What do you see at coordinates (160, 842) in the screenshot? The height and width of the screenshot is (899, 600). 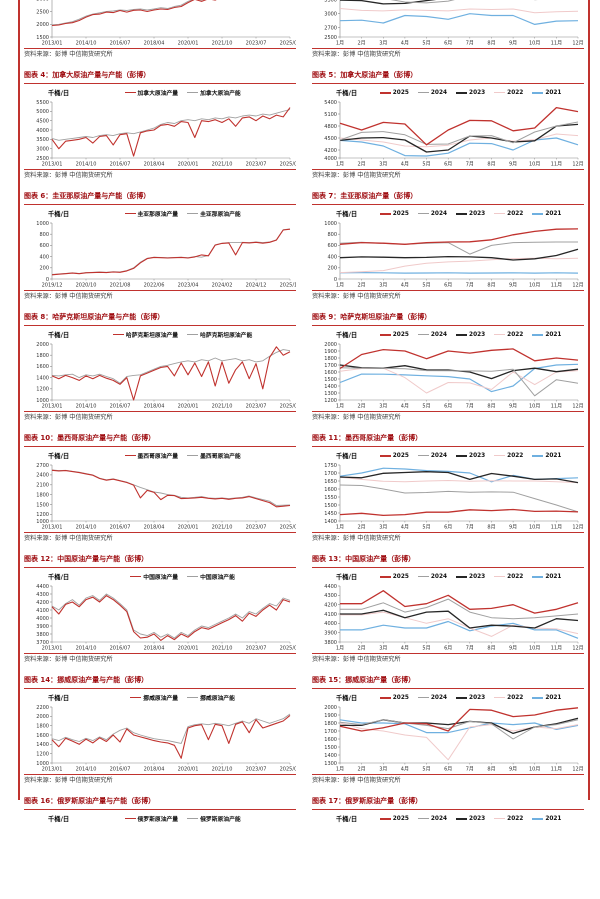 I see `figure-block-16: 图表 16：俄罗斯原油产量与产能（彭博） 千桶/日 俄罗斯原油产量 俄罗斯原油产能` at bounding box center [160, 842].